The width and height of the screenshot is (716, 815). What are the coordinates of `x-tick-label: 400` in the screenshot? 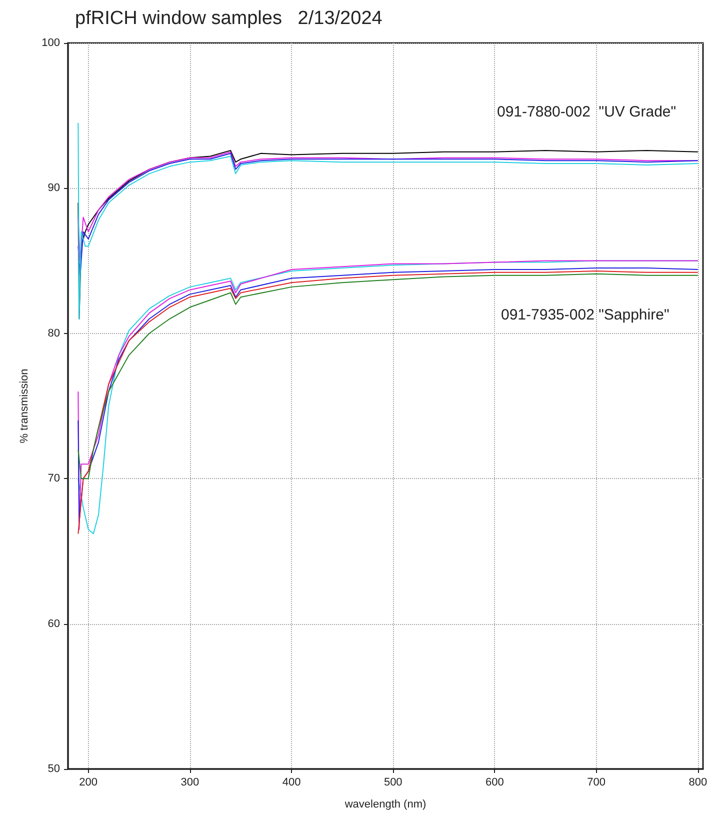 It's located at (291, 782).